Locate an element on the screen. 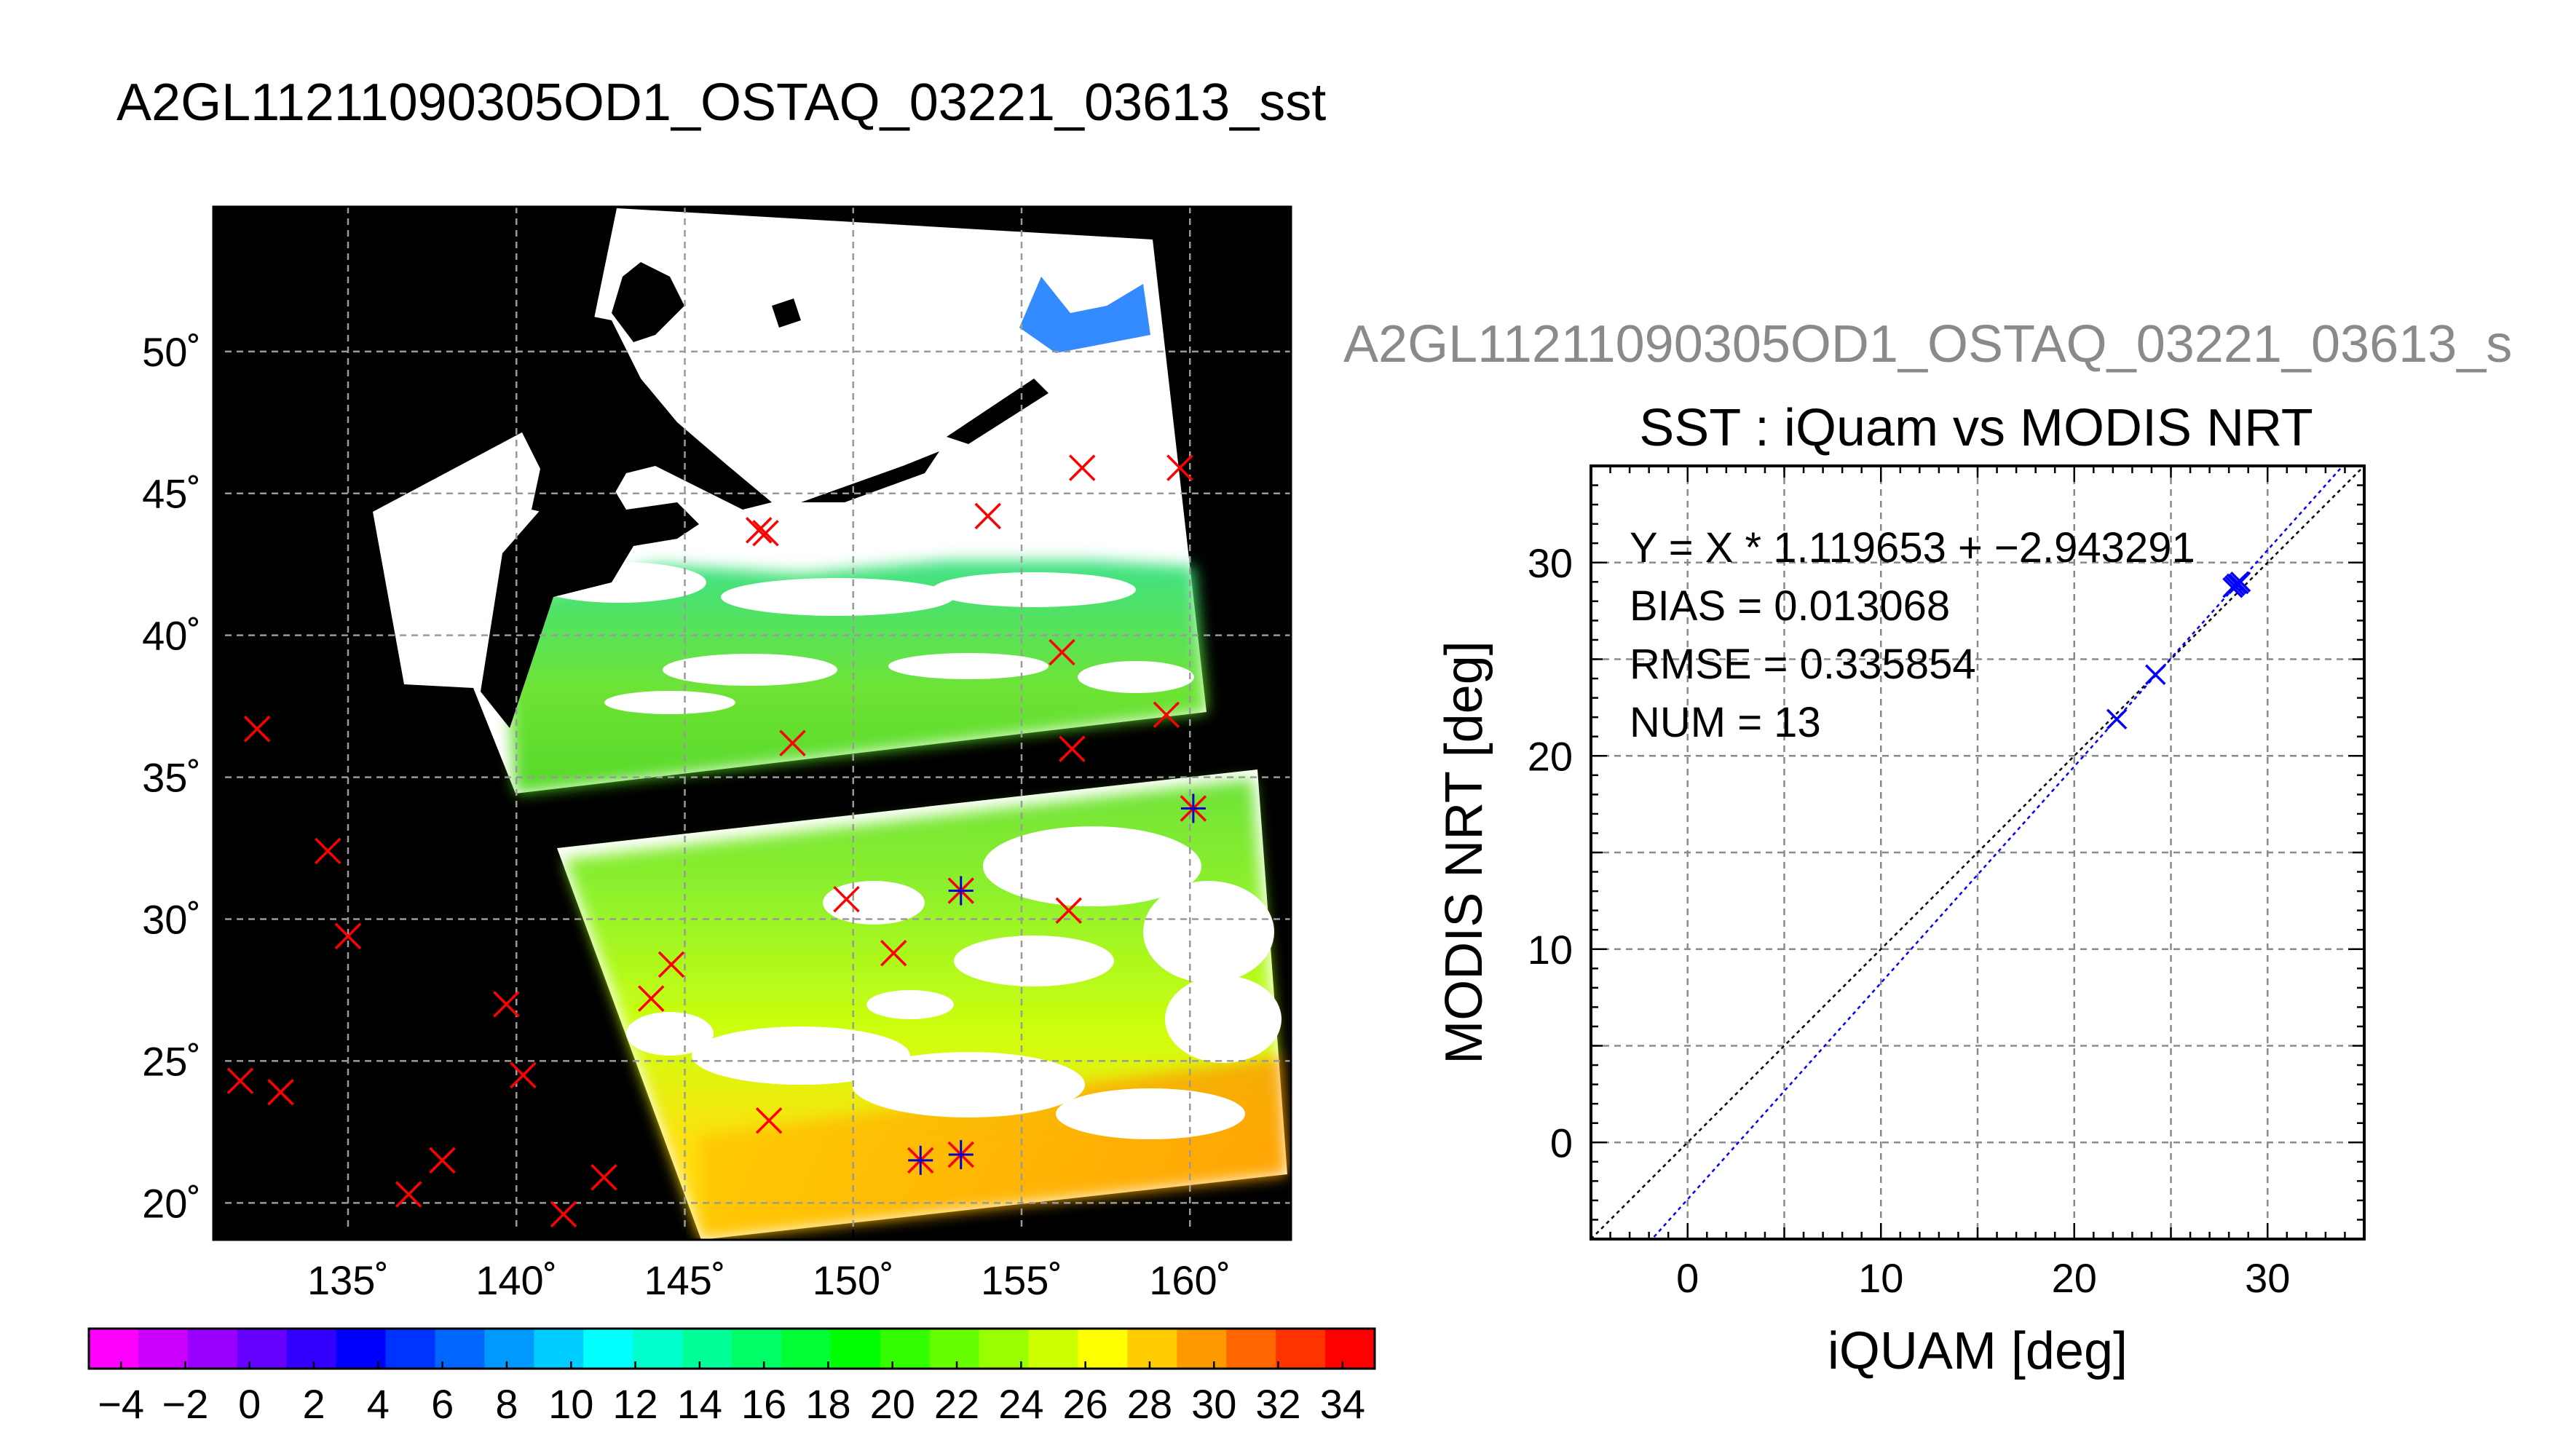 The height and width of the screenshot is (1456, 2555). scatter-stat-line: RMSE = 0.335854 is located at coordinates (1803, 664).